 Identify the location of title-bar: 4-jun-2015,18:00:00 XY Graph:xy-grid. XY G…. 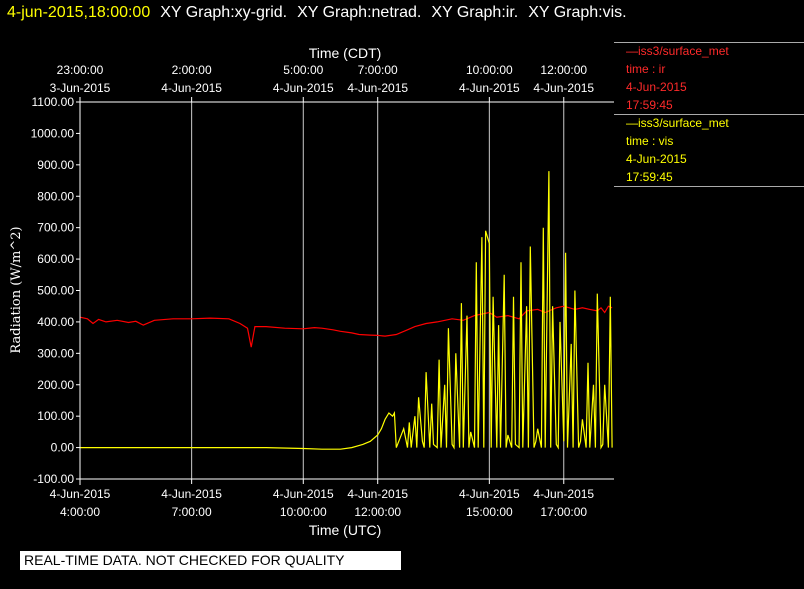
(402, 13).